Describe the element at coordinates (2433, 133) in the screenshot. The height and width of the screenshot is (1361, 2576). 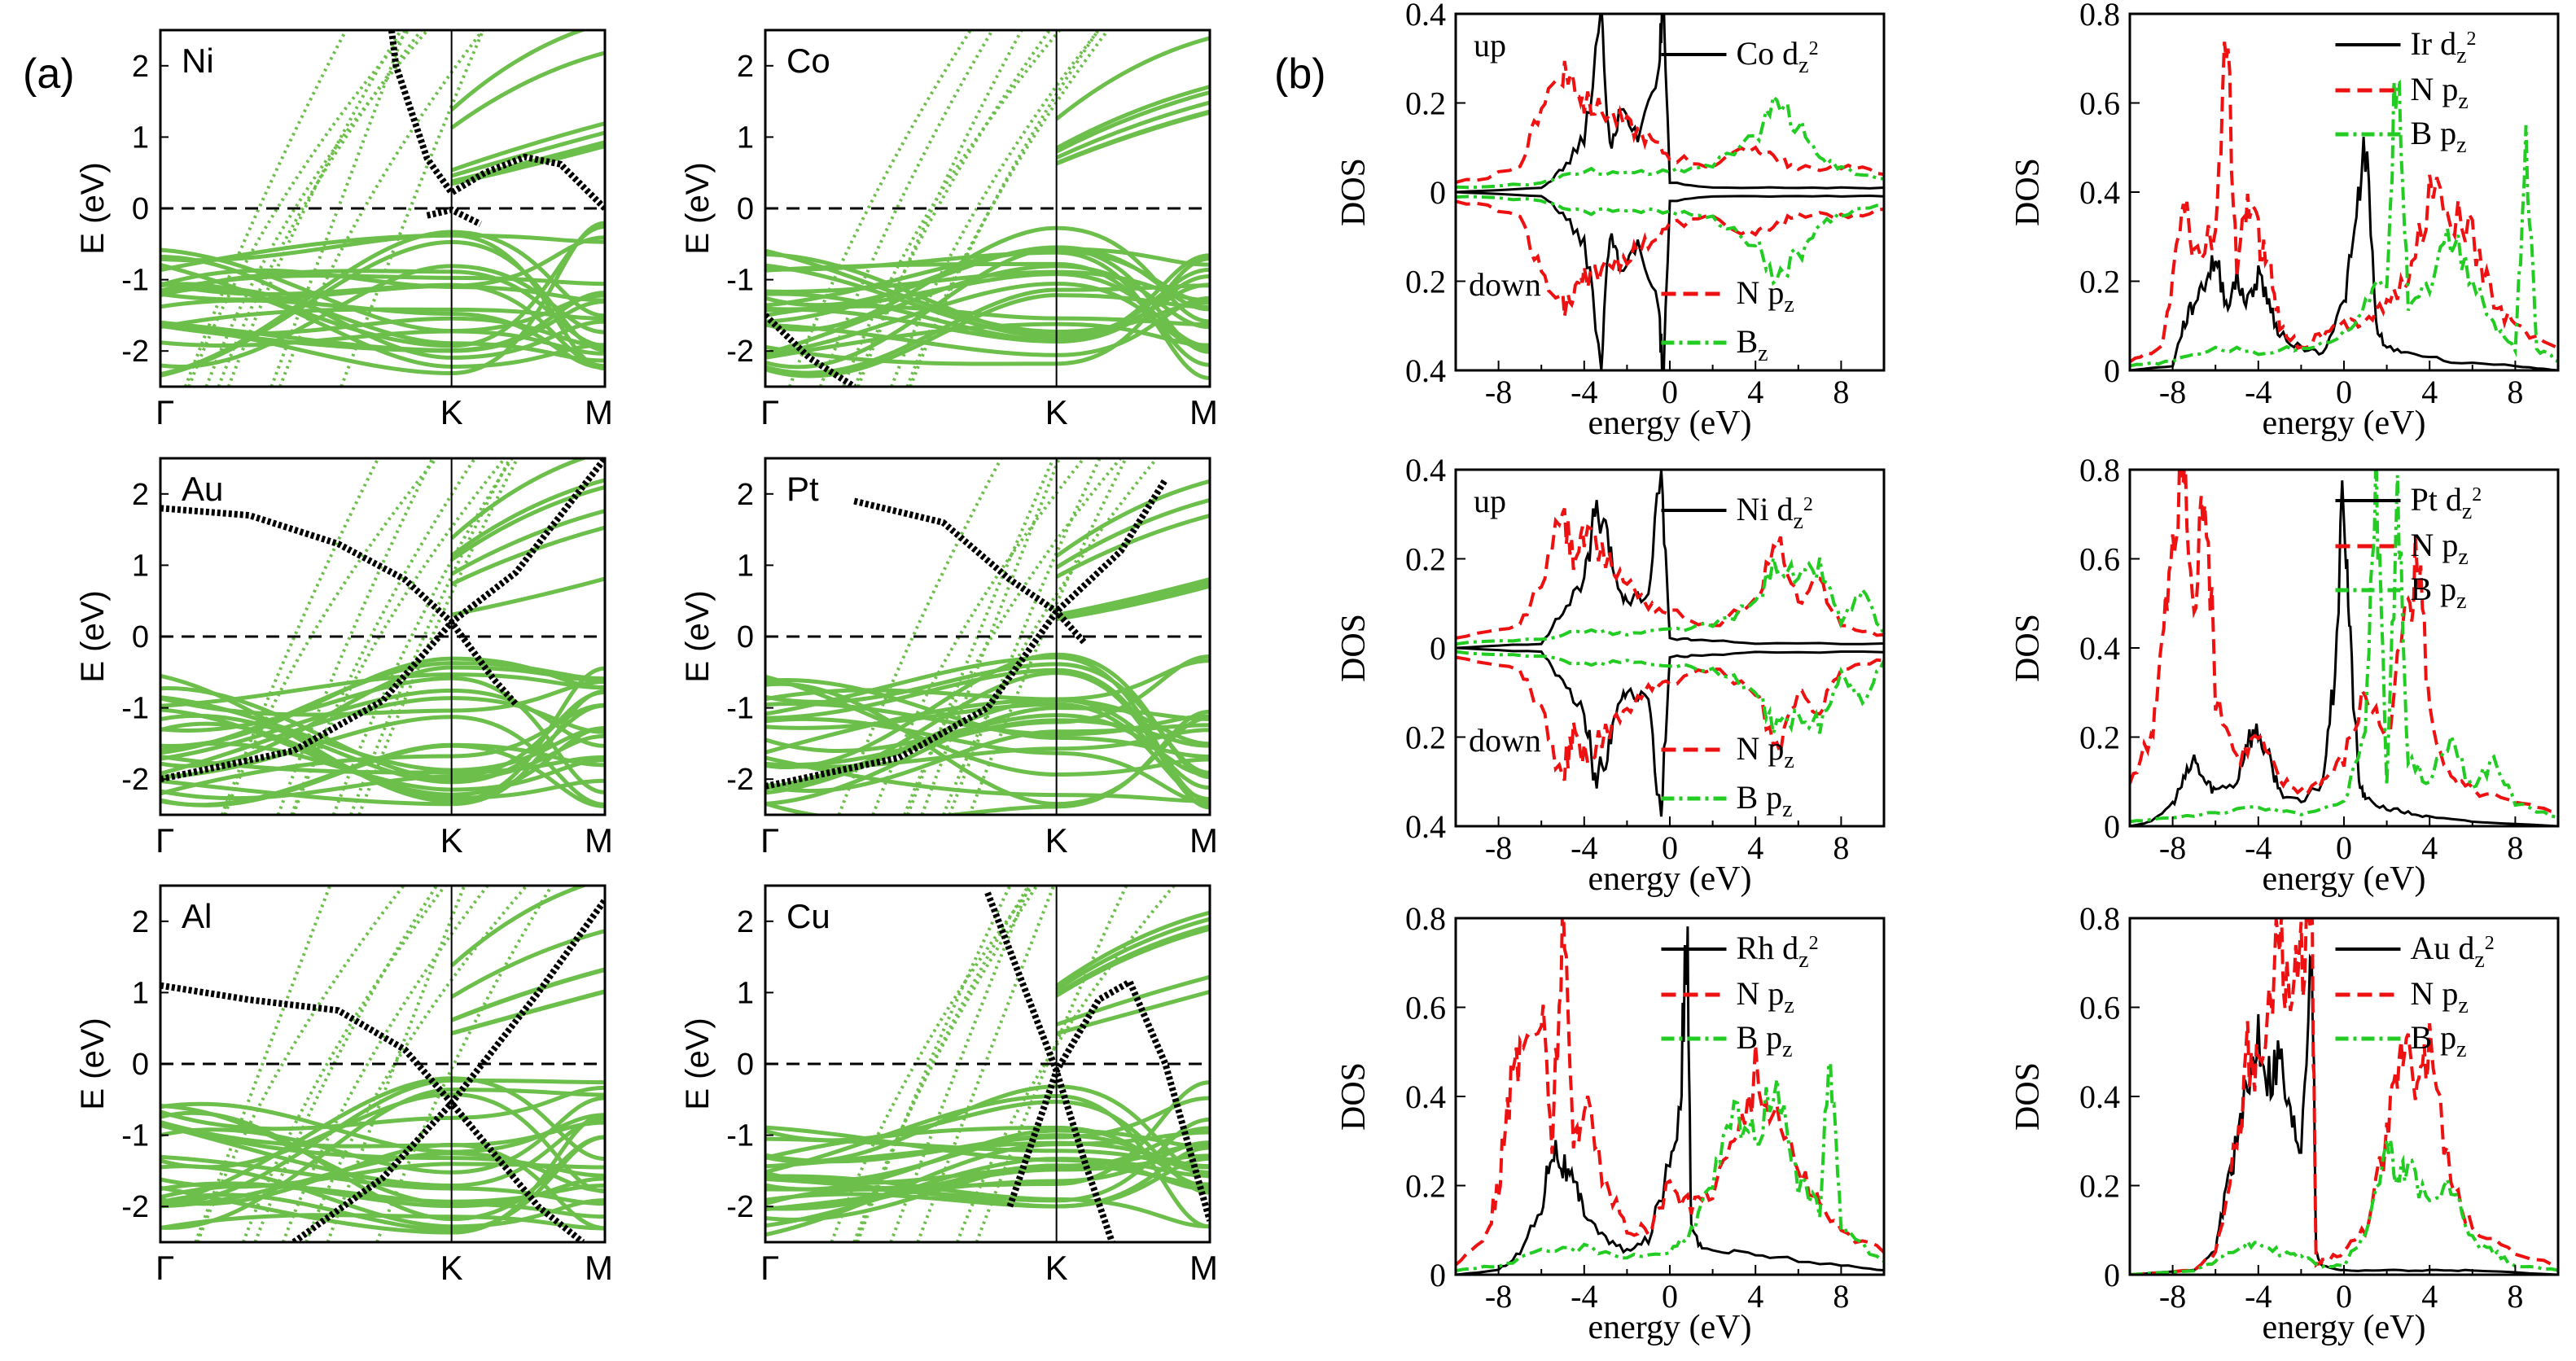
I see `legend-name: B p` at that location.